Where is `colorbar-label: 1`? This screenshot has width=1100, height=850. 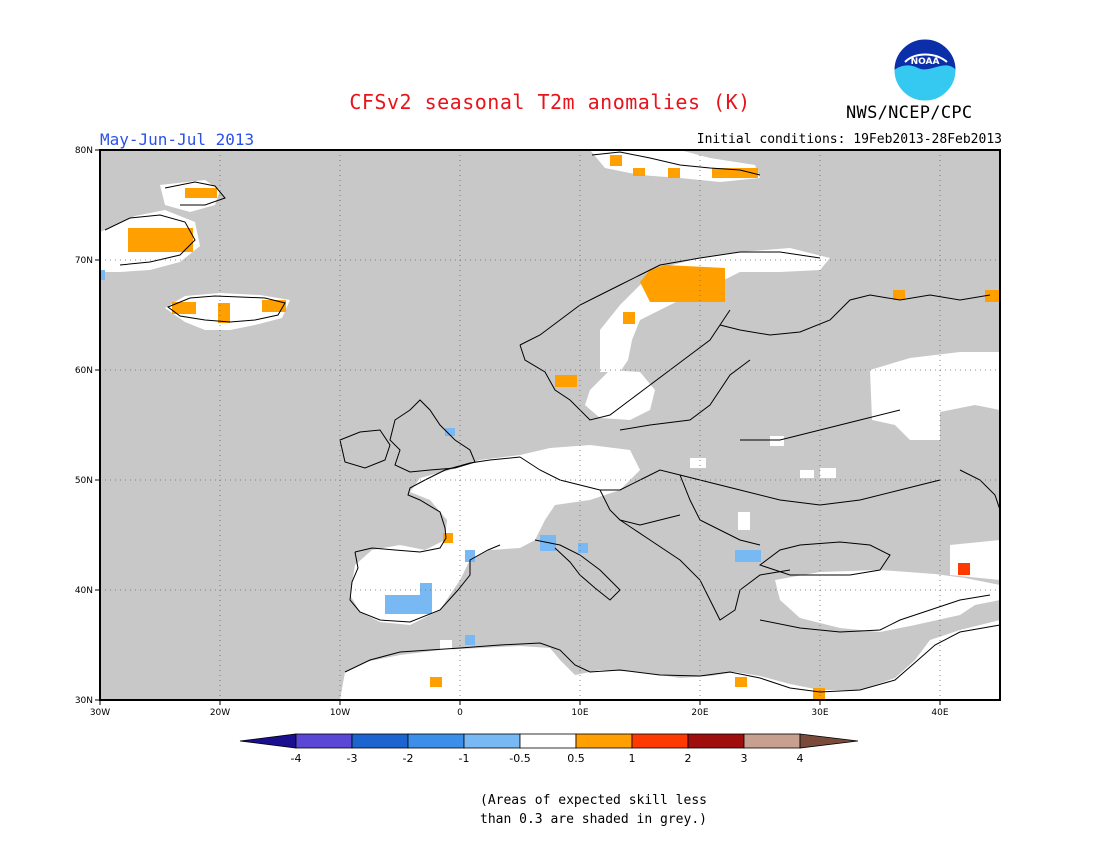 colorbar-label: 1 is located at coordinates (632, 758).